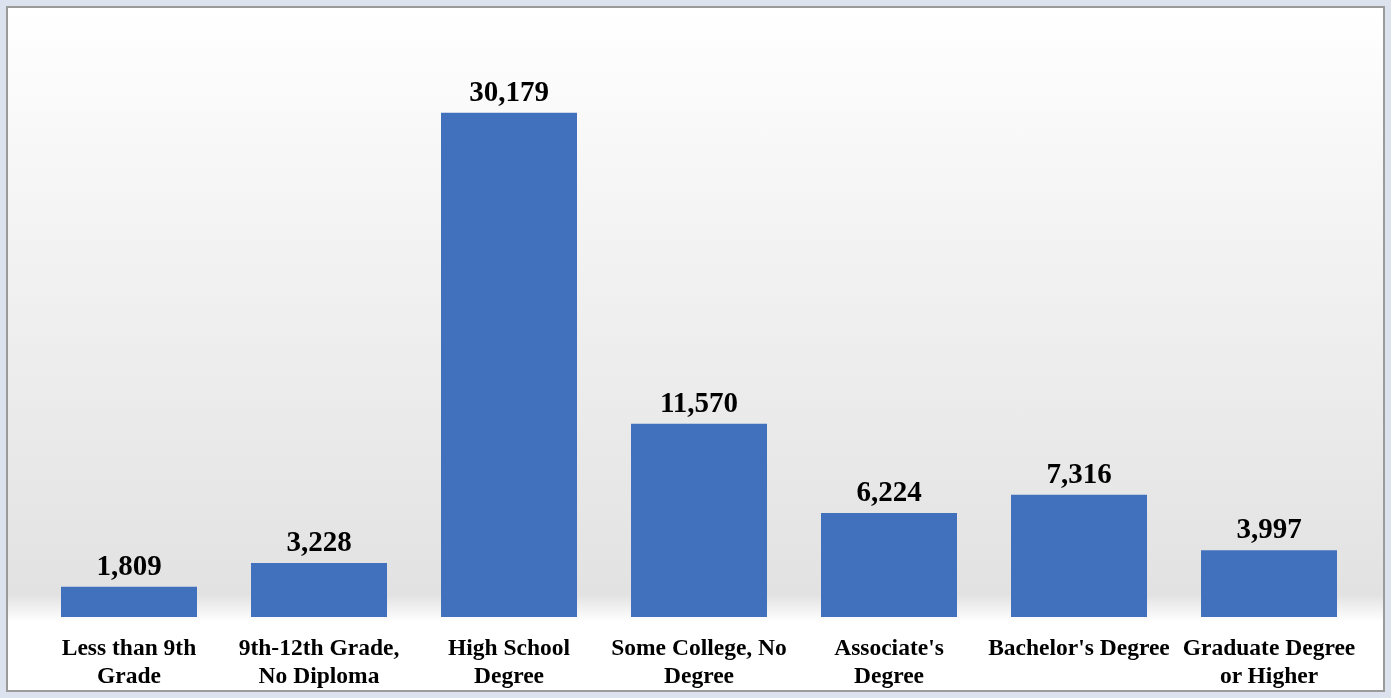 The height and width of the screenshot is (698, 1391). I want to click on data-label: 1,809, so click(129, 564).